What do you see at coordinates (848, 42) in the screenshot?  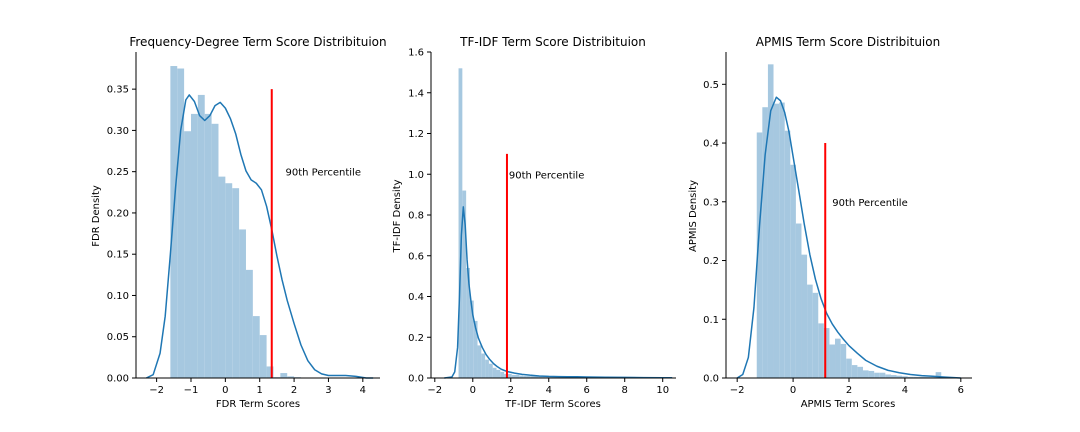 I see `chart-title: APMIS Term Score Distribituion` at bounding box center [848, 42].